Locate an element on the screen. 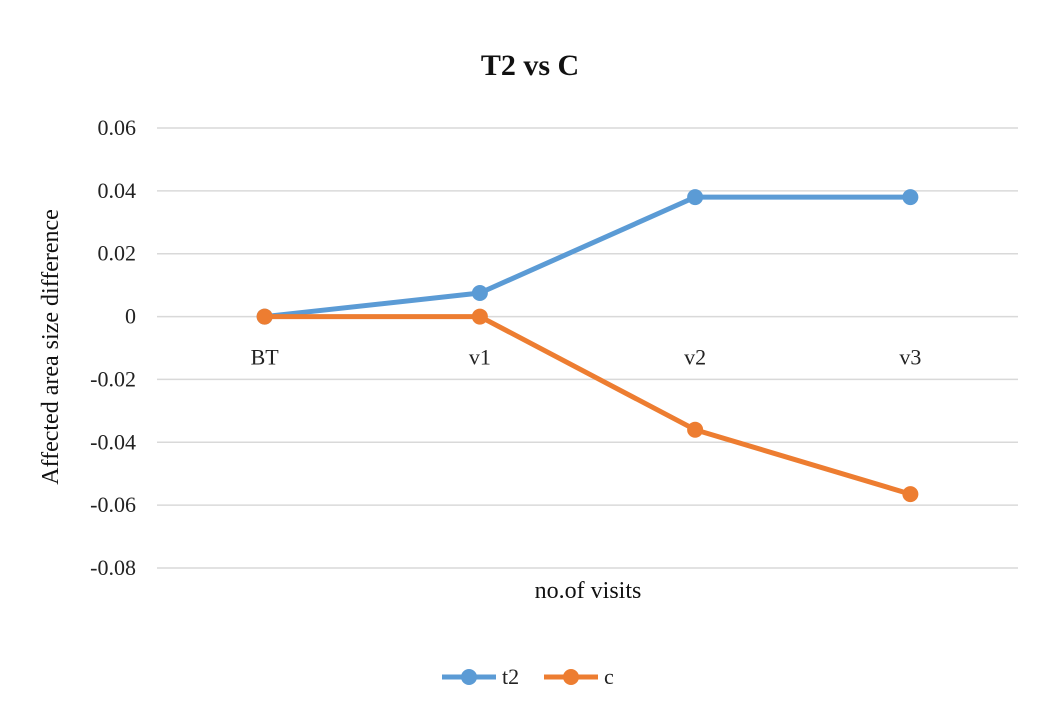  y-tick-label: -0.04 is located at coordinates (113, 441).